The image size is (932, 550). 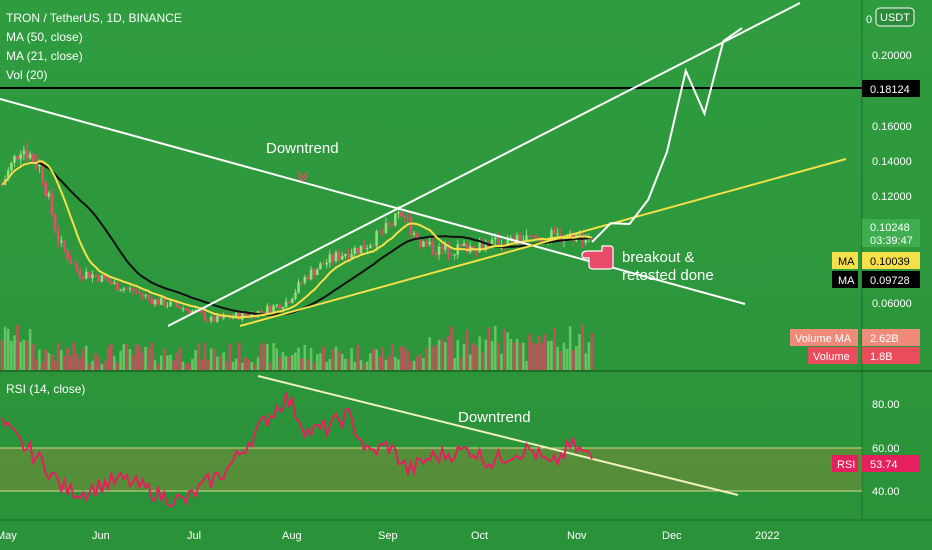 What do you see at coordinates (658, 257) in the screenshot?
I see `breakout-annotation-line1: breakout &` at bounding box center [658, 257].